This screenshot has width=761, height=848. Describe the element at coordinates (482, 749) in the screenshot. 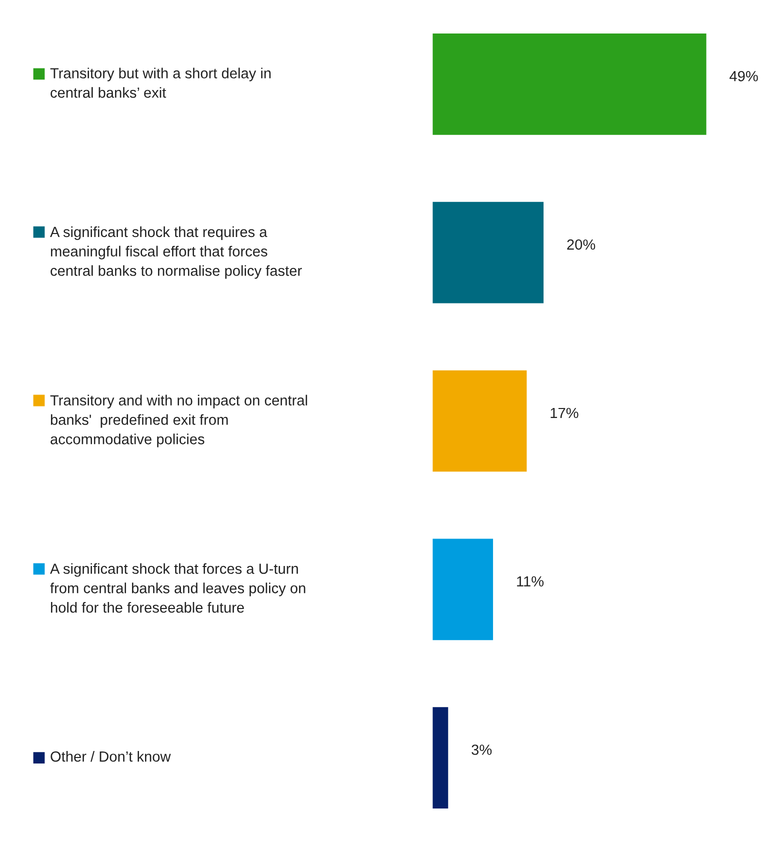

I see `data-label: 3%` at that location.